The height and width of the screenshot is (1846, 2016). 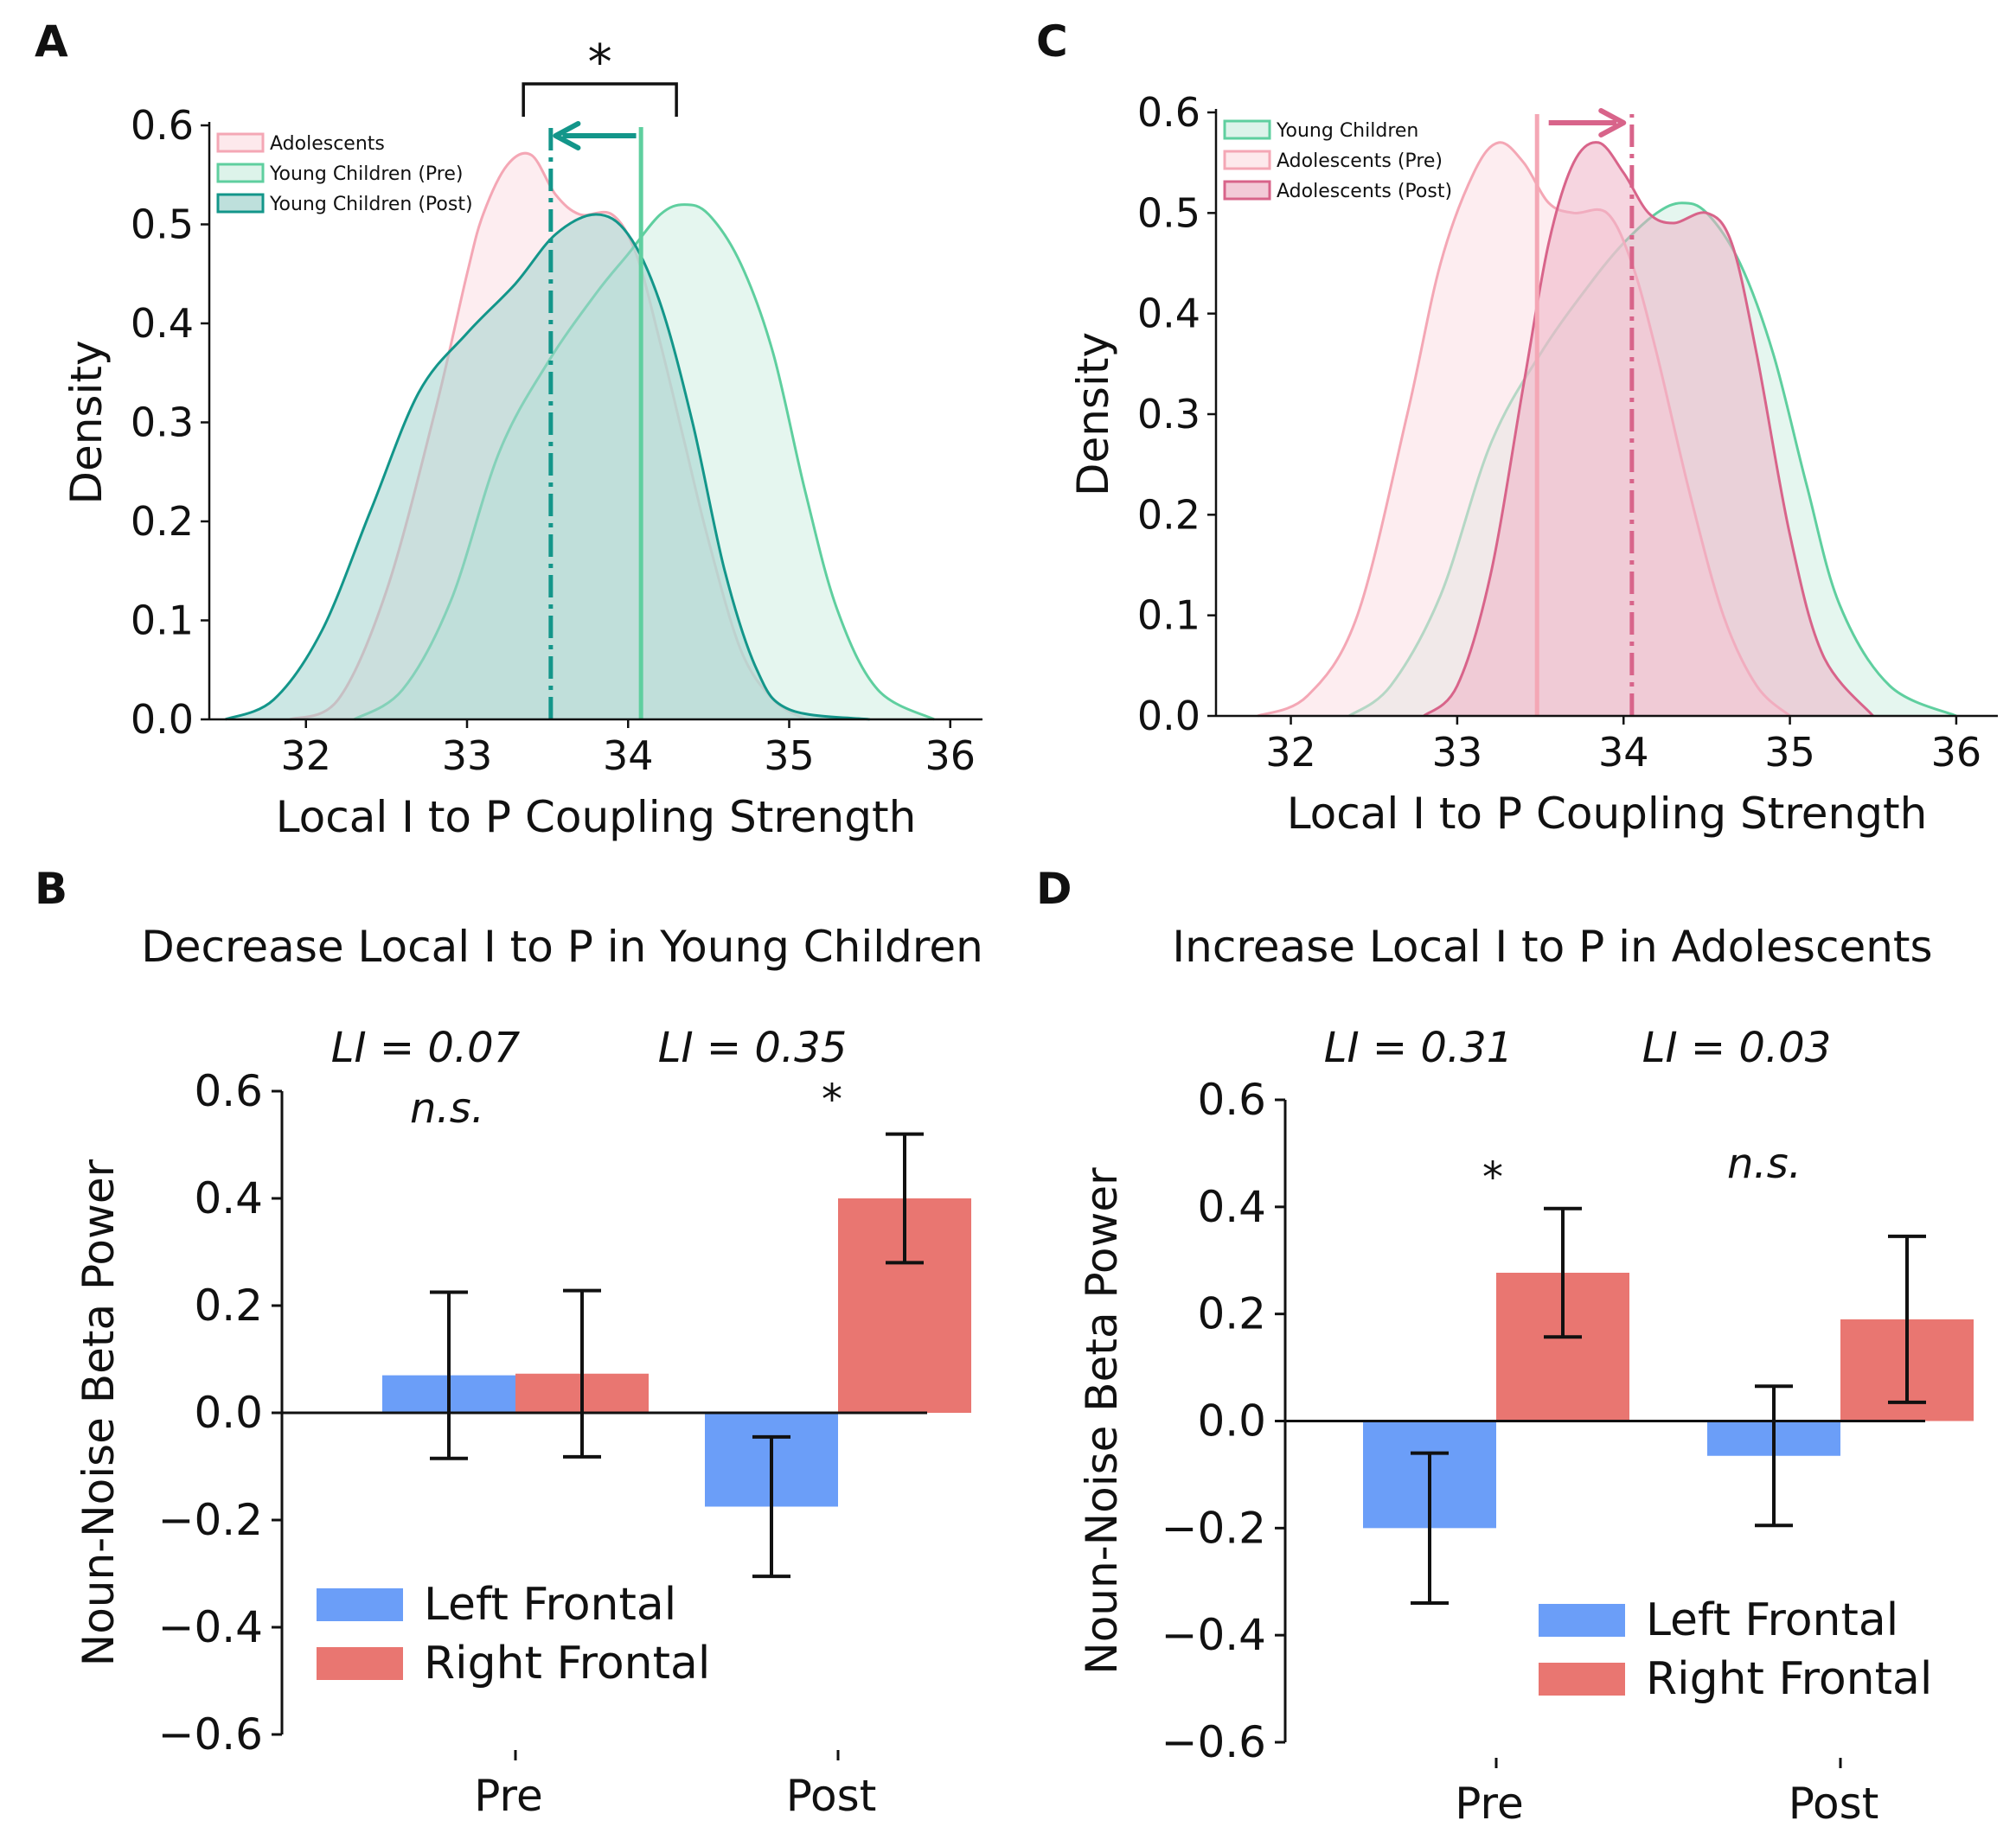 I want to click on li-label: LI = 0.07, so click(x=426, y=1048).